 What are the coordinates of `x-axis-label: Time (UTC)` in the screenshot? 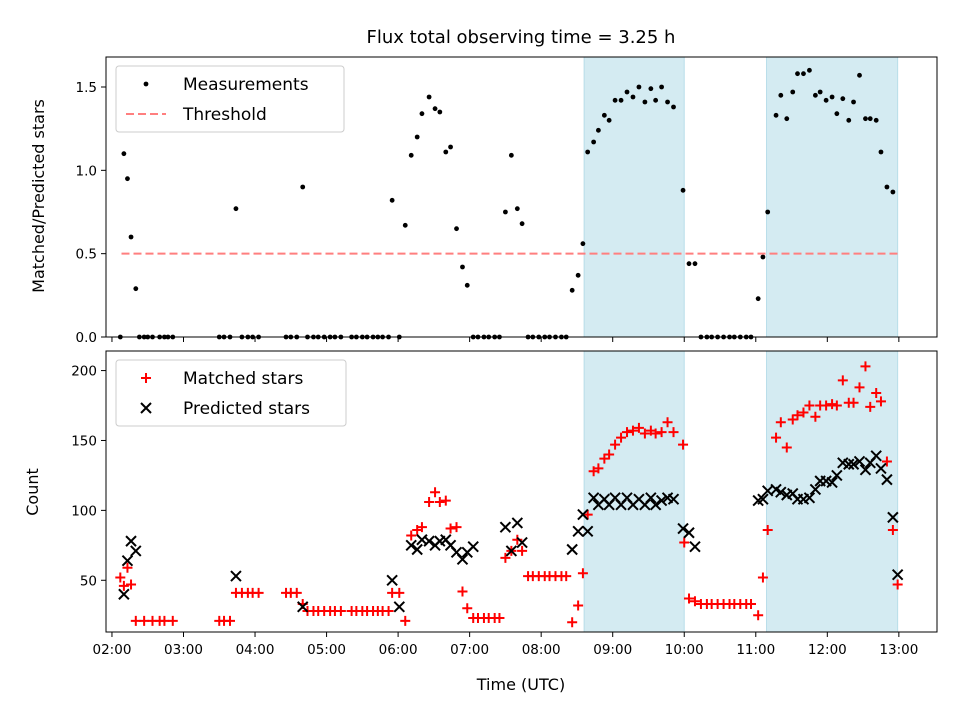 It's located at (520, 684).